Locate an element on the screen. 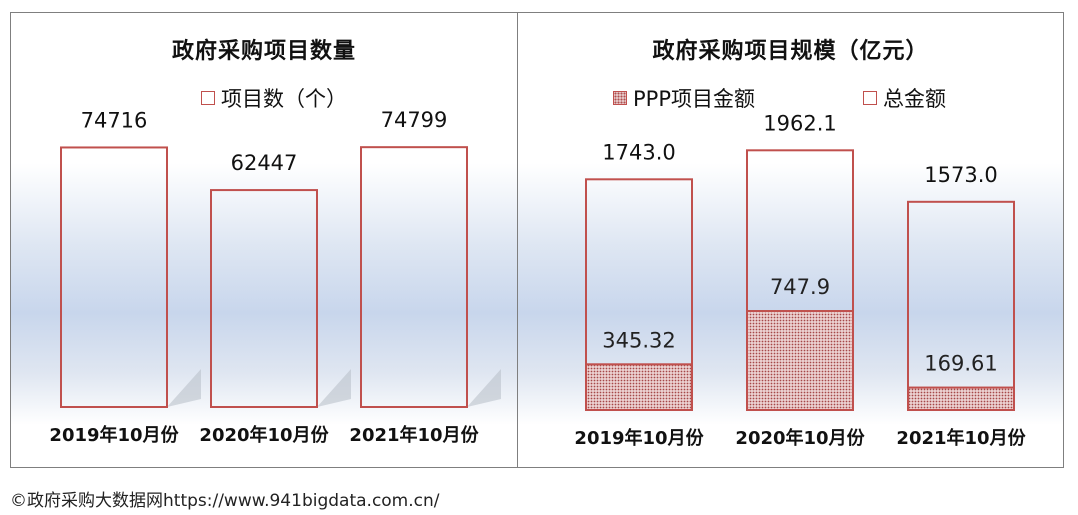  data-label-total-amount: 1962.1 is located at coordinates (799, 123).